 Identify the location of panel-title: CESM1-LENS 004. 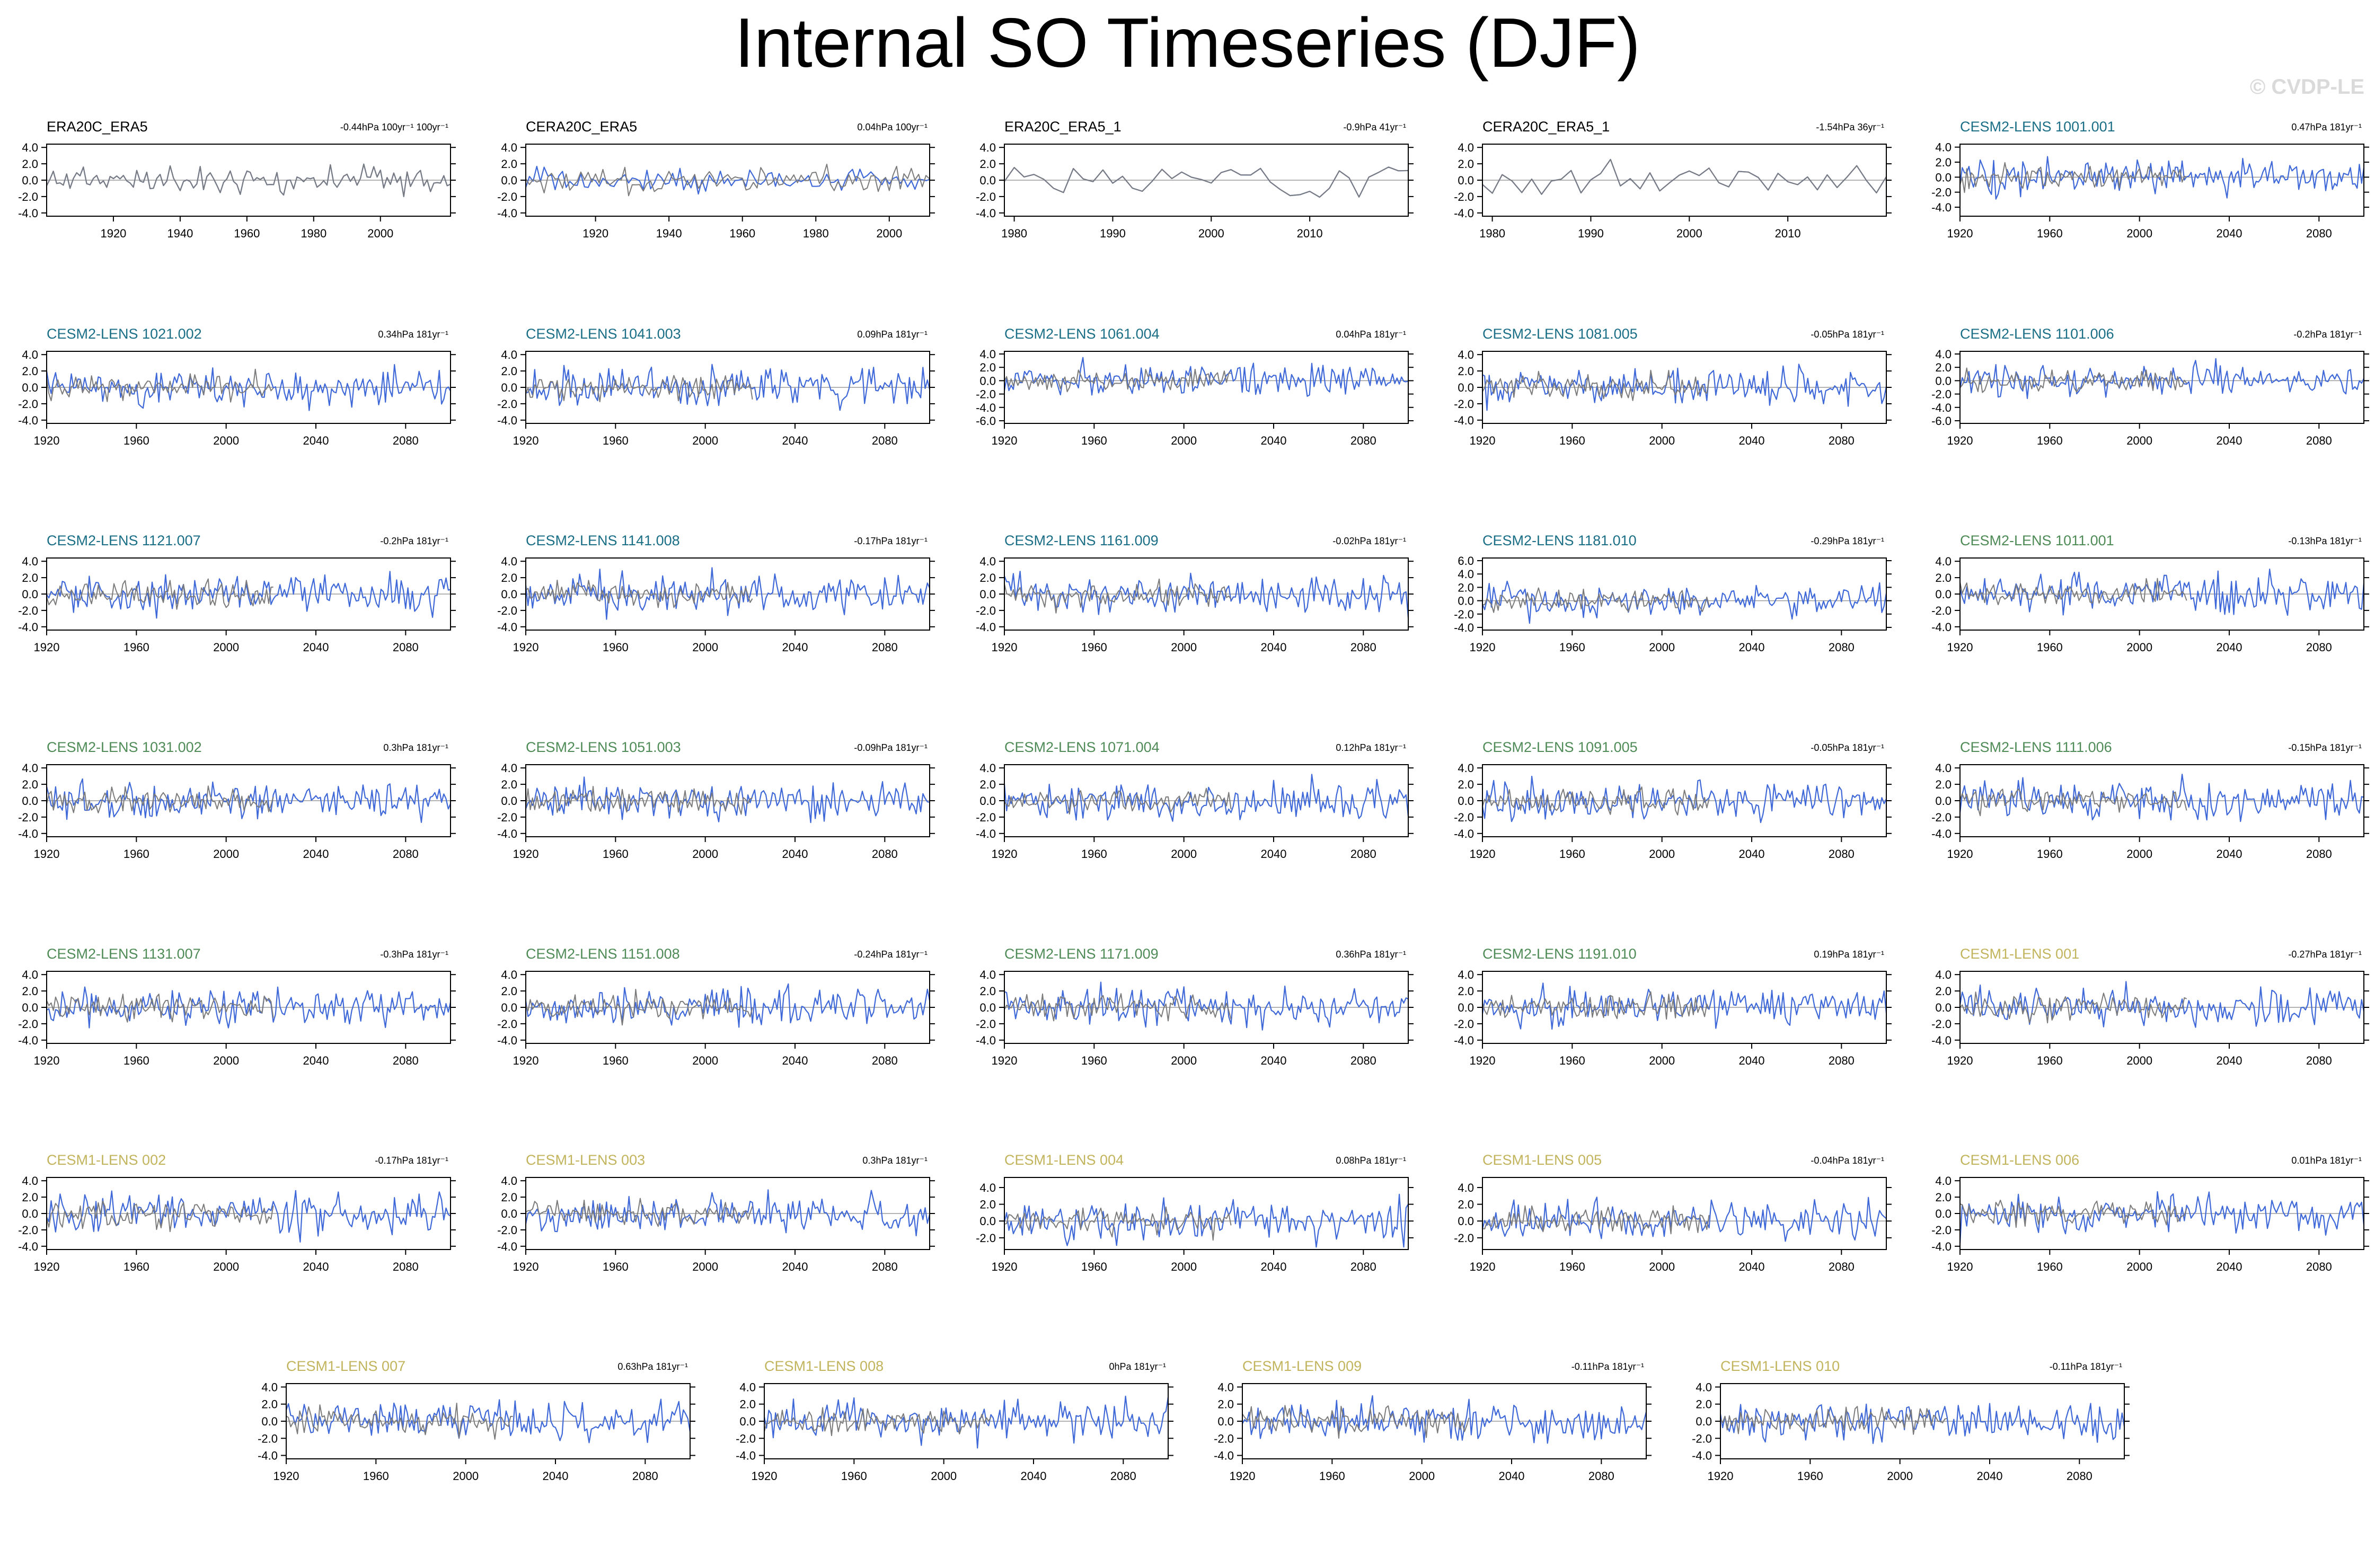
(1064, 1160).